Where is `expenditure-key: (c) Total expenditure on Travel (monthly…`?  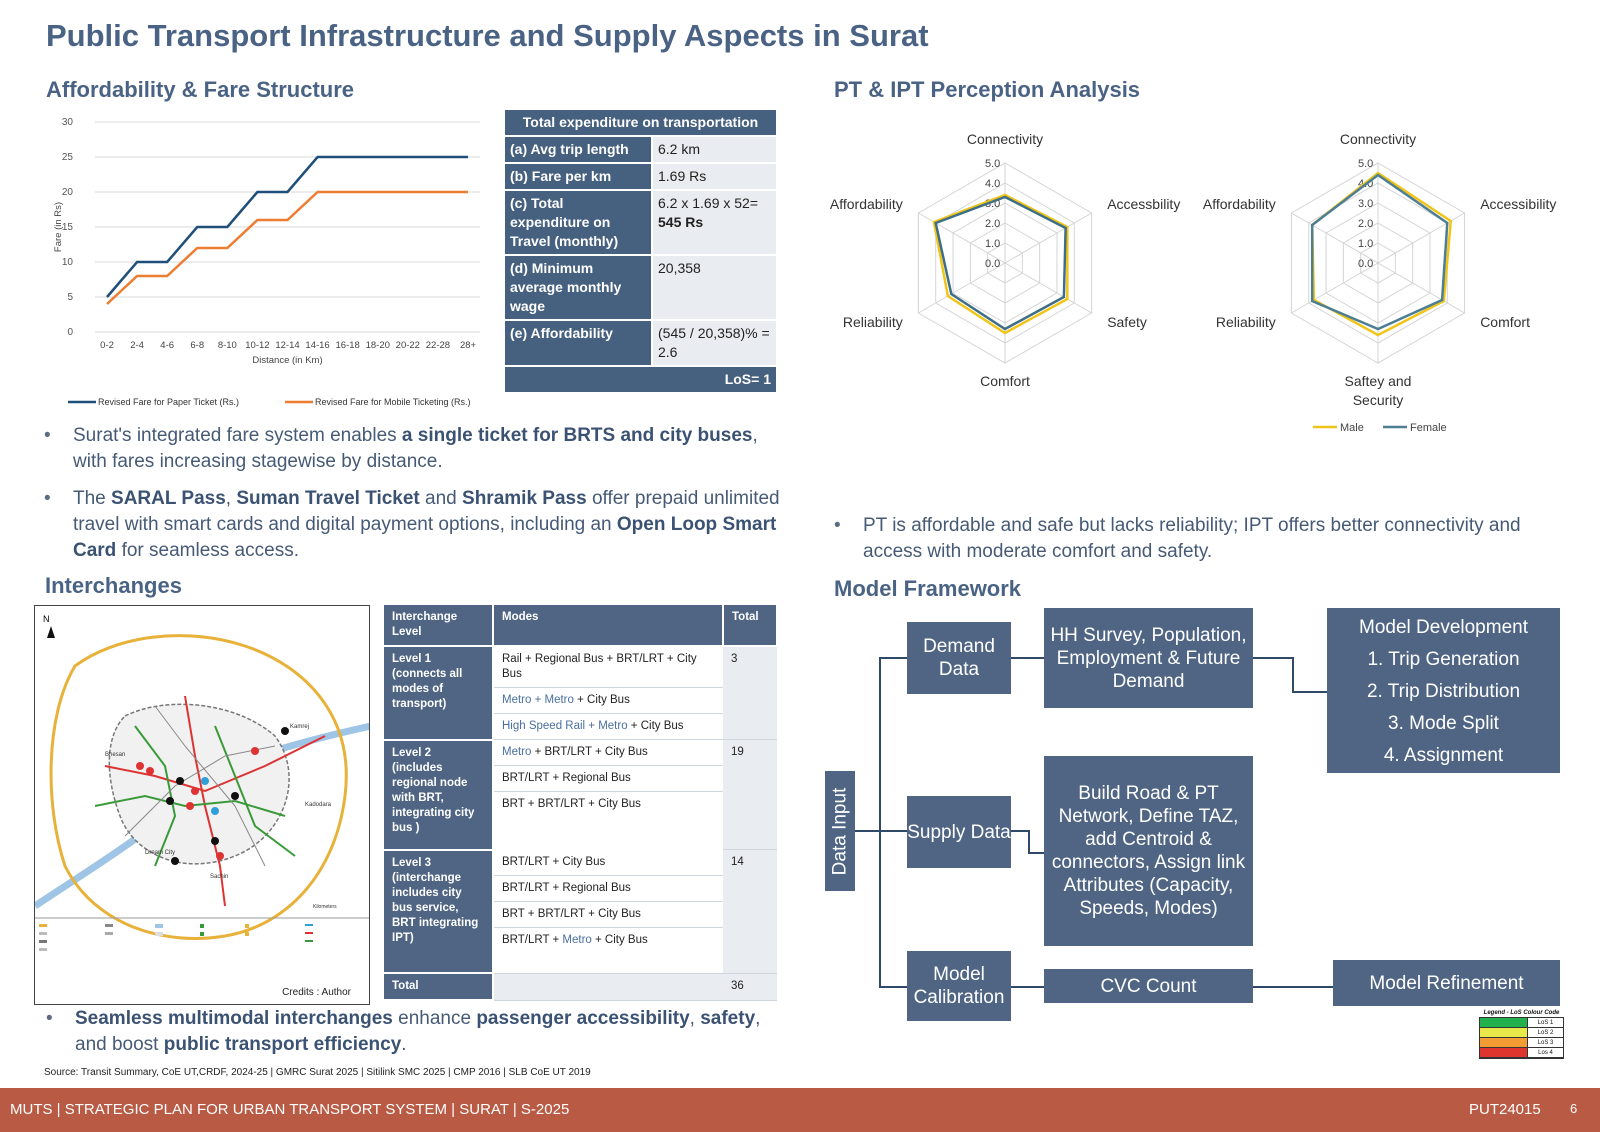
expenditure-key: (c) Total expenditure on Travel (monthly… is located at coordinates (578, 222).